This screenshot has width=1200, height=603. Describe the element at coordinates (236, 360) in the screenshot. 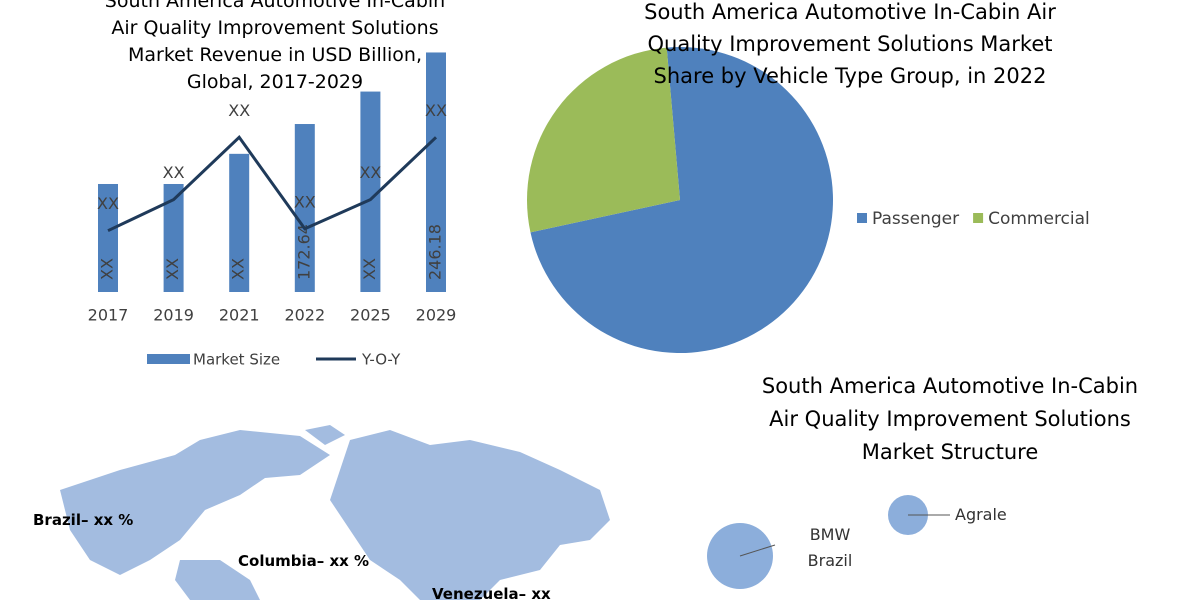

I see `legend-label: Market Size` at that location.